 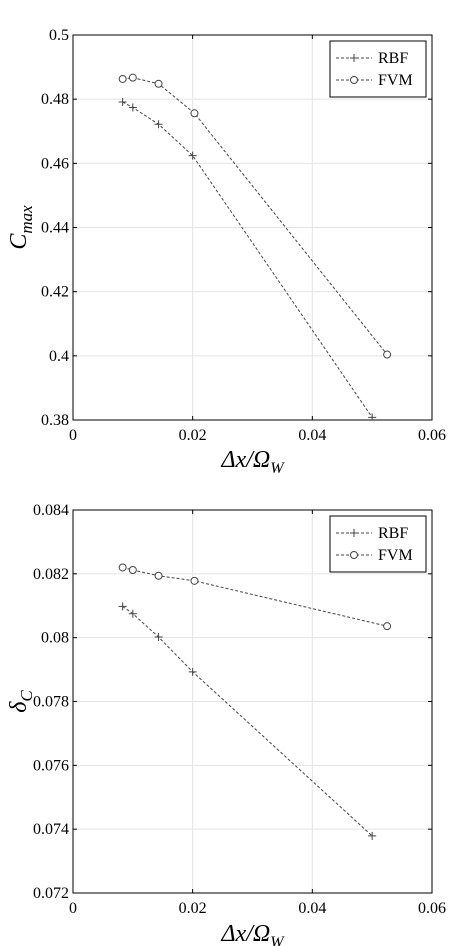 What do you see at coordinates (51, 829) in the screenshot?
I see `y-tick-label: 0.074` at bounding box center [51, 829].